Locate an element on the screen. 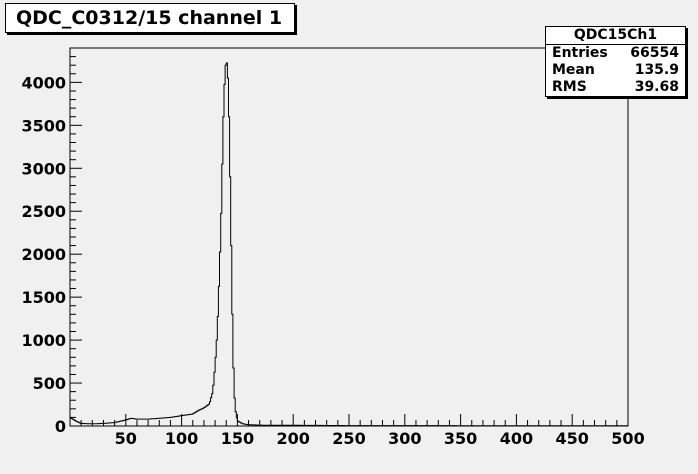 The height and width of the screenshot is (474, 698). y-tick-label: 500 is located at coordinates (49, 383).